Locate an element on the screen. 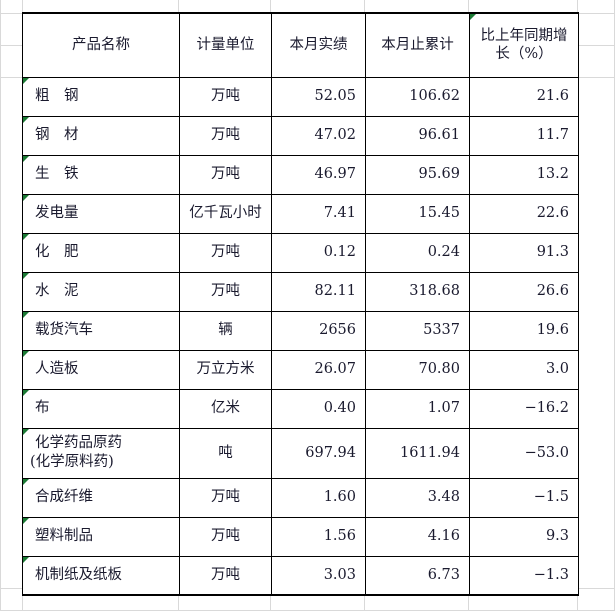 Image resolution: width=615 pixels, height=611 pixels. cell-month-actual: 2656 is located at coordinates (318, 330).